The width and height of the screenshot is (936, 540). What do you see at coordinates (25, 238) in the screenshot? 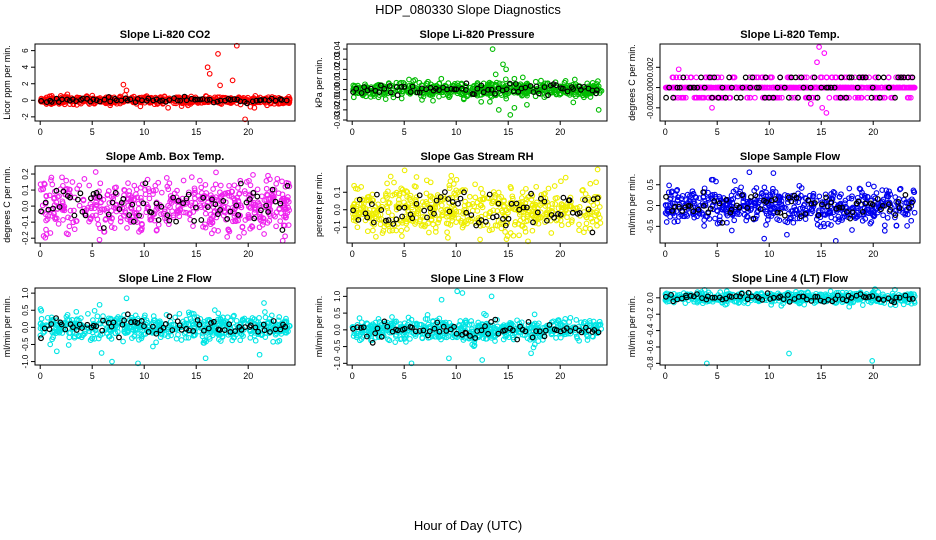
I see `y-tick-label: -0.2` at bounding box center [25, 238].